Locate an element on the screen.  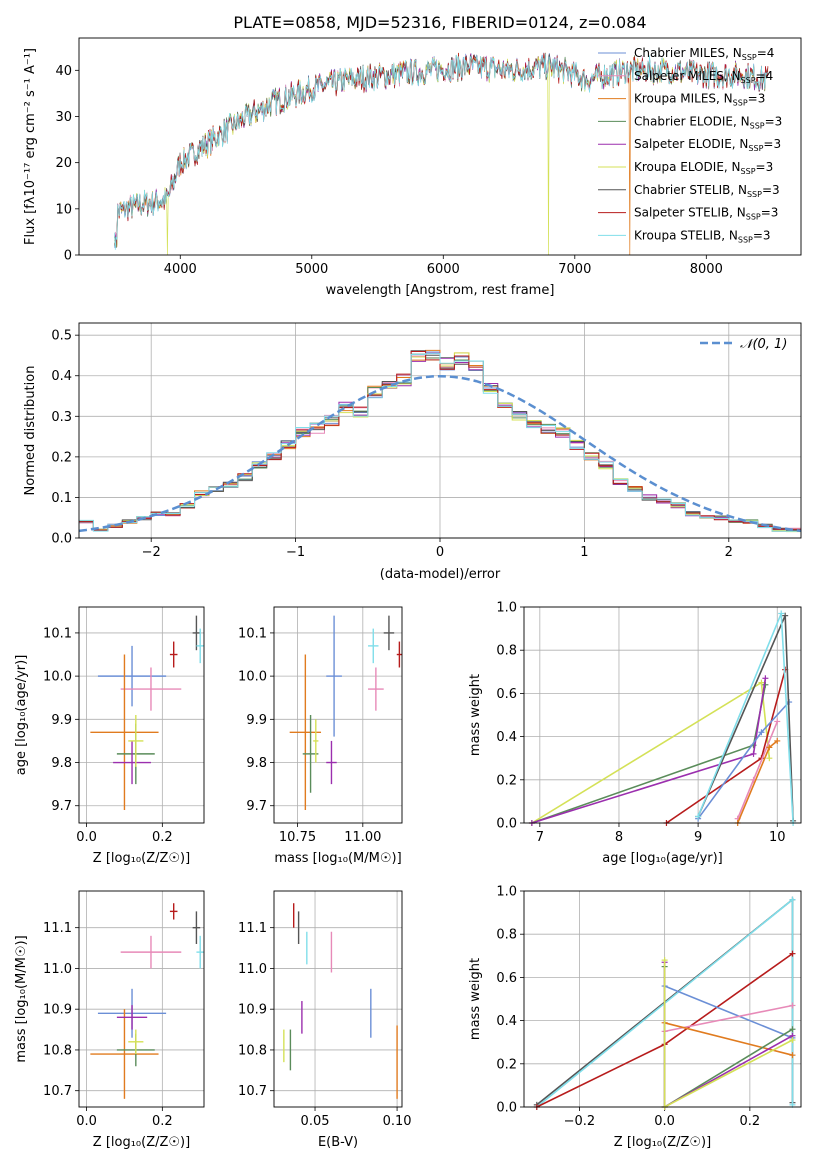
legend-label: Kroupa STELIB, NSSP=3 is located at coordinates (702, 236).